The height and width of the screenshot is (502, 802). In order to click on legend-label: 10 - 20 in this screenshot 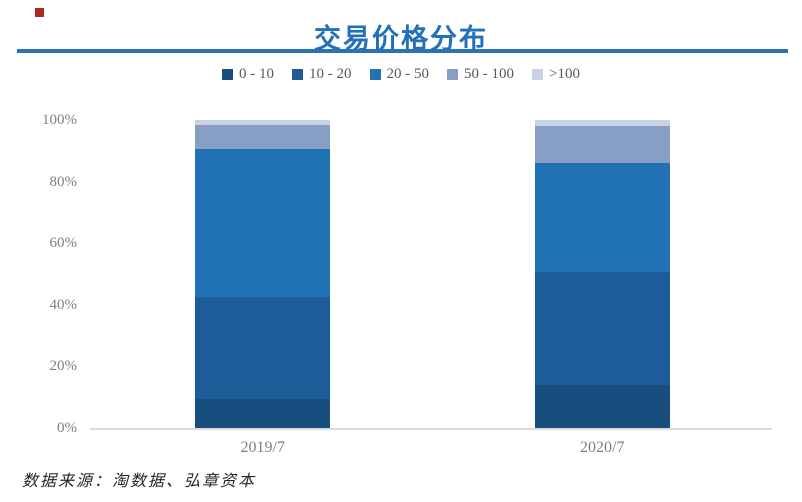, I will do `click(330, 74)`.